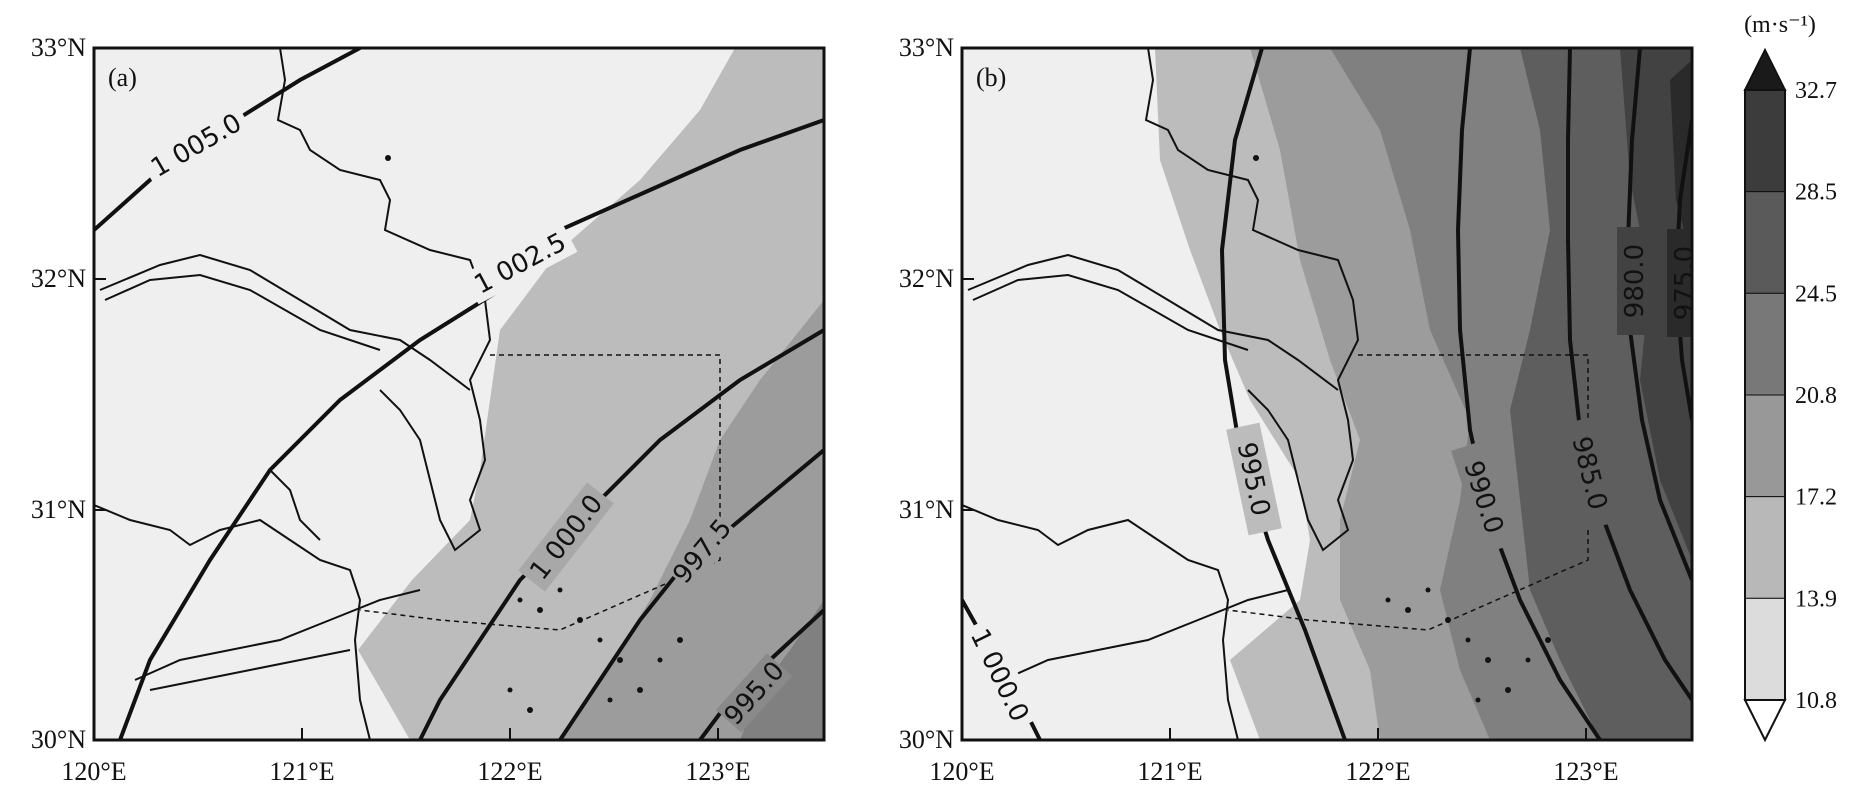 The image size is (1853, 793). Describe the element at coordinates (58, 739) in the screenshot. I see `panel-a-y-tick-30n: 30°N` at that location.